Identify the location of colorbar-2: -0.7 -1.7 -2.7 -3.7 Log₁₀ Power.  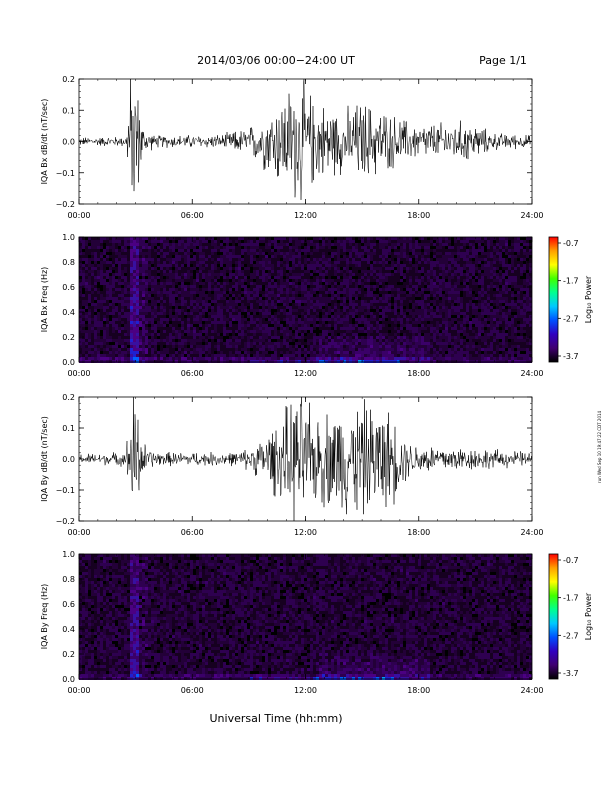
(570, 299).